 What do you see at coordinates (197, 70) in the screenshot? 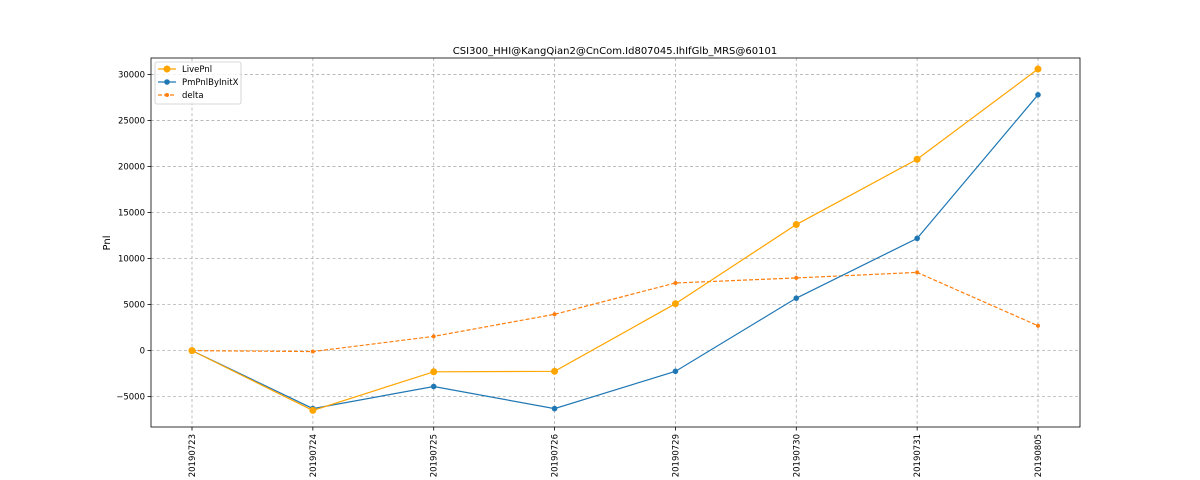
I see `legend-label: LivePnl` at bounding box center [197, 70].